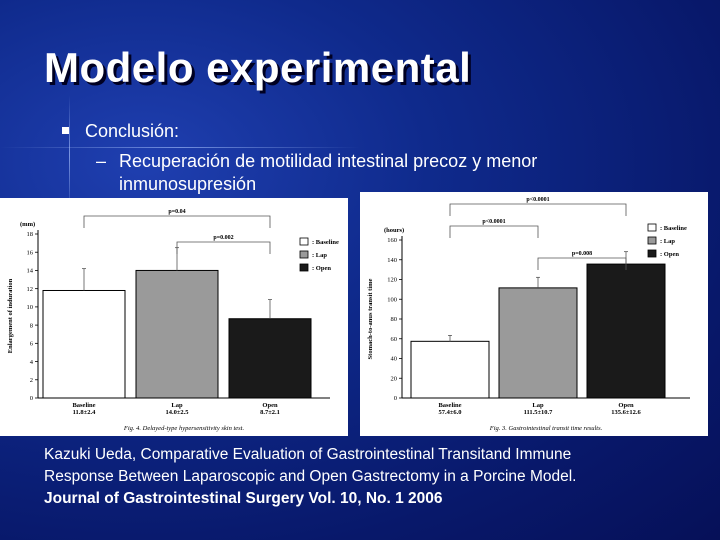  Describe the element at coordinates (176, 212) in the screenshot. I see `significance-label: p=0.04` at that location.